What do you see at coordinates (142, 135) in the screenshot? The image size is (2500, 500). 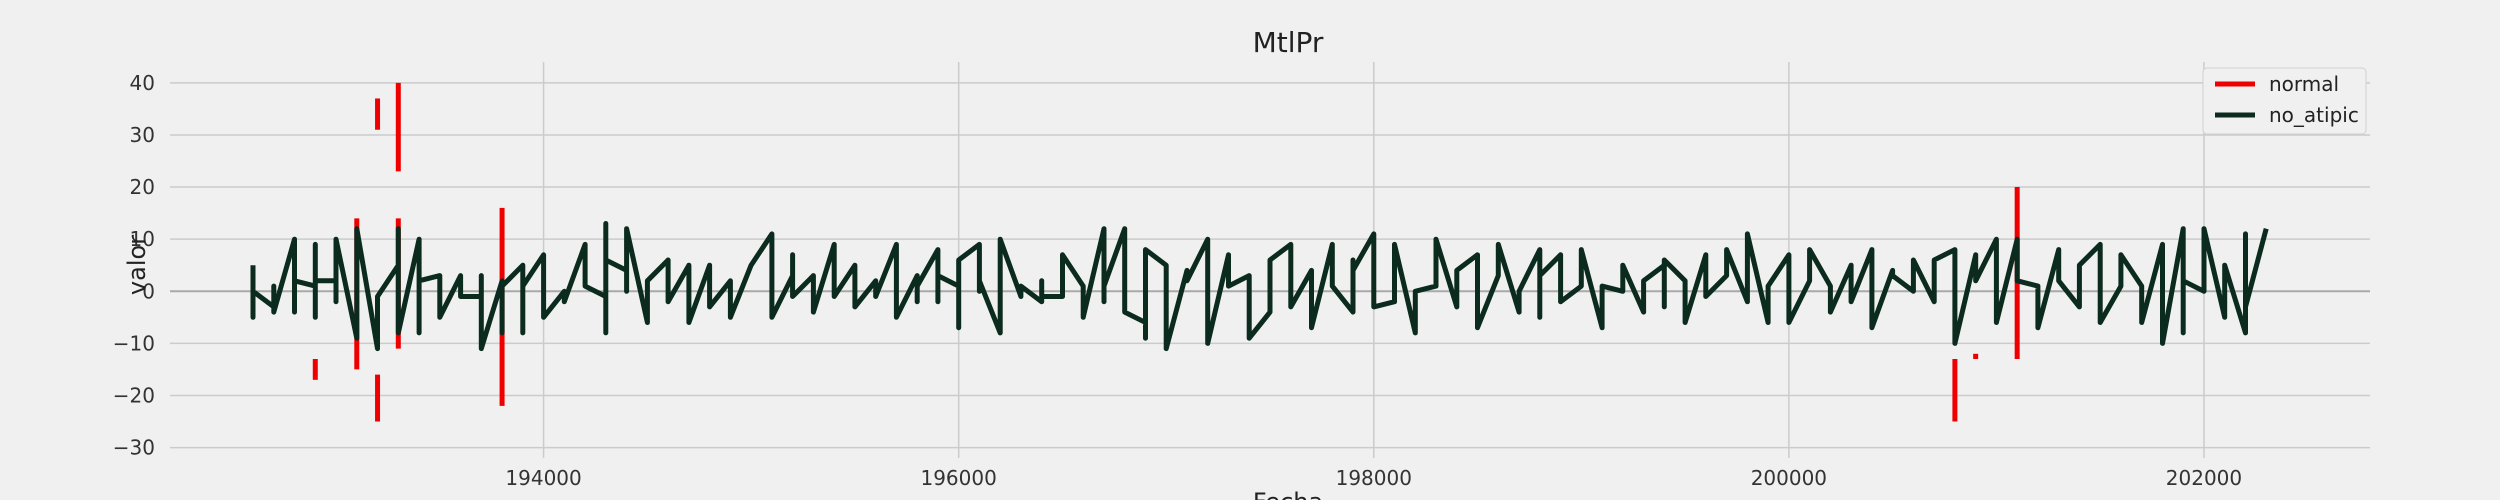 I see `y-tick-label: 30` at bounding box center [142, 135].